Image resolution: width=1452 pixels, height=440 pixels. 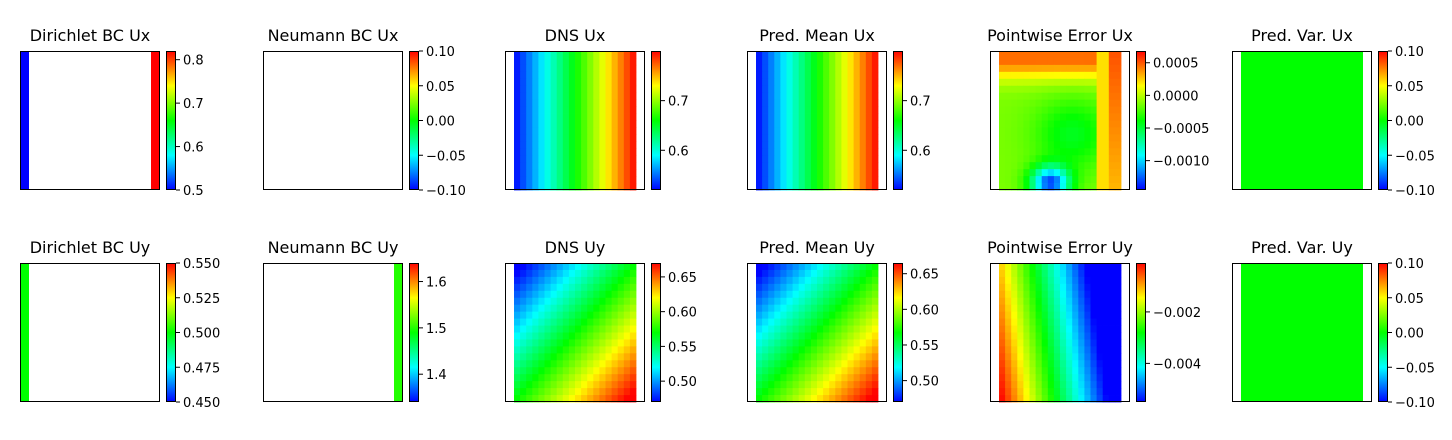 What do you see at coordinates (1176, 64) in the screenshot?
I see `colorbar-tick-label: 0.0005` at bounding box center [1176, 64].